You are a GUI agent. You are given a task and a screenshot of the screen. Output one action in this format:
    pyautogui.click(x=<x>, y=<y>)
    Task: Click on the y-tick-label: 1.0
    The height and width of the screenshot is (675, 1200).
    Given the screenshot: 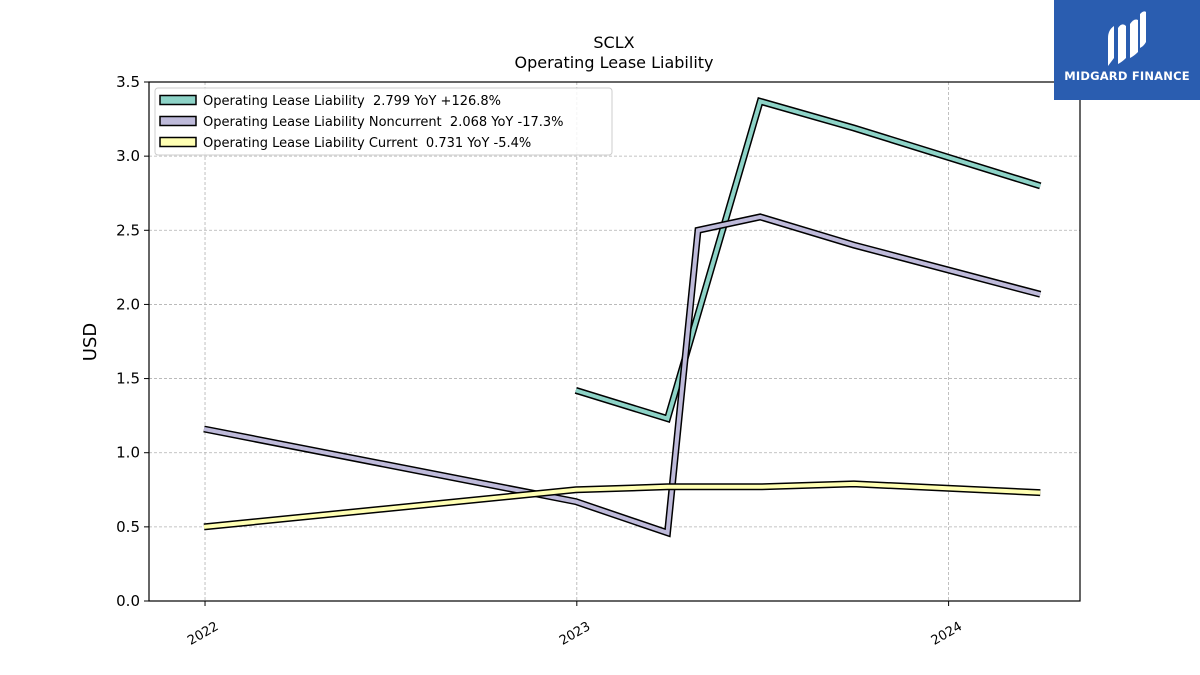 What is the action you would take?
    pyautogui.click(x=128, y=453)
    